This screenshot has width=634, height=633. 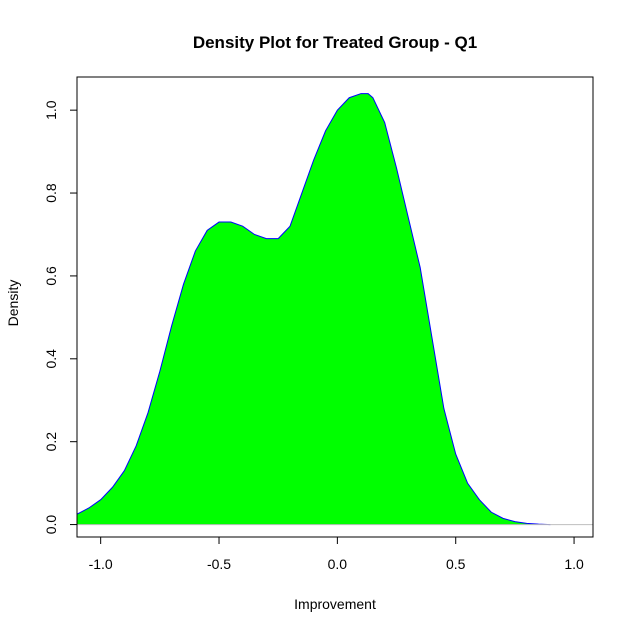 I want to click on y-axis-label: Density, so click(x=13, y=303).